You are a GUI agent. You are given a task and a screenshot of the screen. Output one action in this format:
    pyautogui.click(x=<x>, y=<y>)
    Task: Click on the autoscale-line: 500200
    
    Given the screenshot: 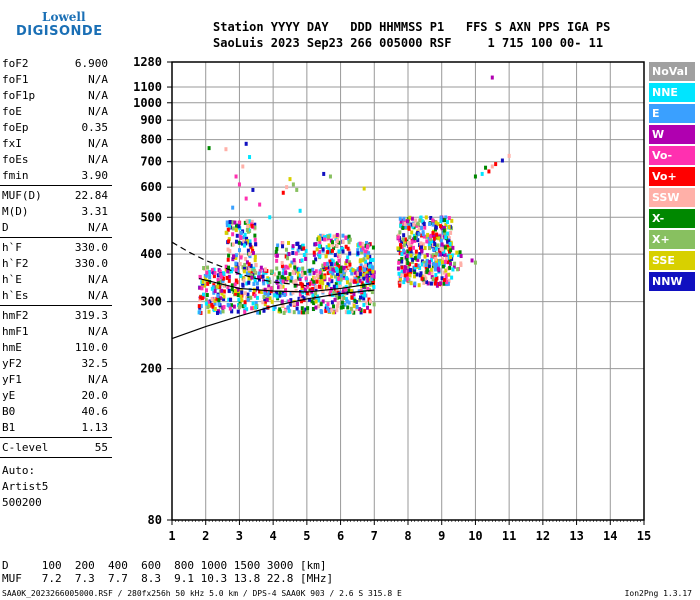 What is the action you would take?
    pyautogui.click(x=22, y=502)
    